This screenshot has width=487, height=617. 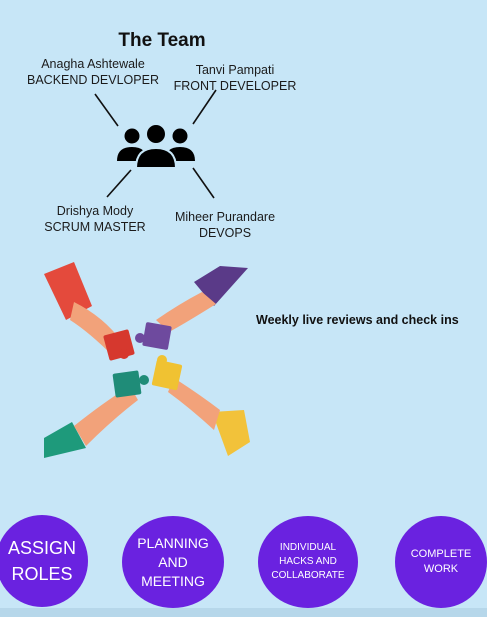 I want to click on member-role: FRONT DEVELOPER, so click(x=235, y=86).